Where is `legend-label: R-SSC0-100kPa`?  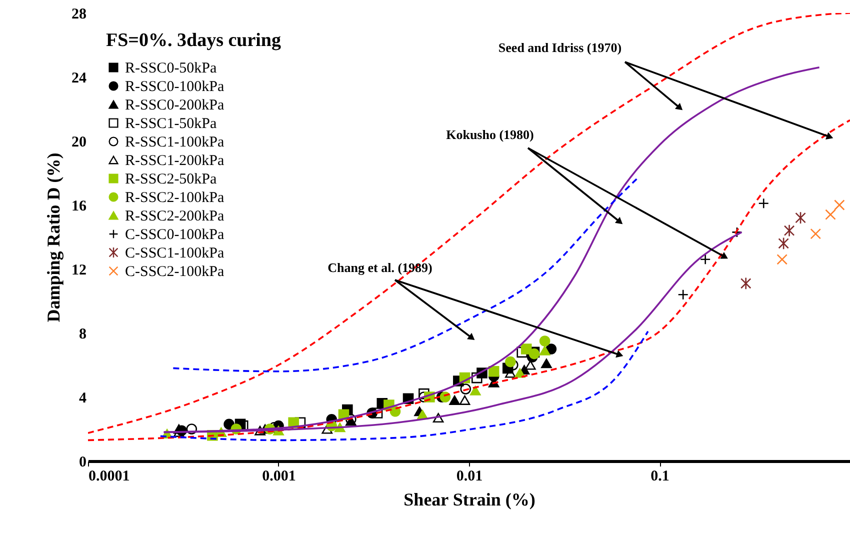
legend-label: R-SSC0-100kPa is located at coordinates (175, 87).